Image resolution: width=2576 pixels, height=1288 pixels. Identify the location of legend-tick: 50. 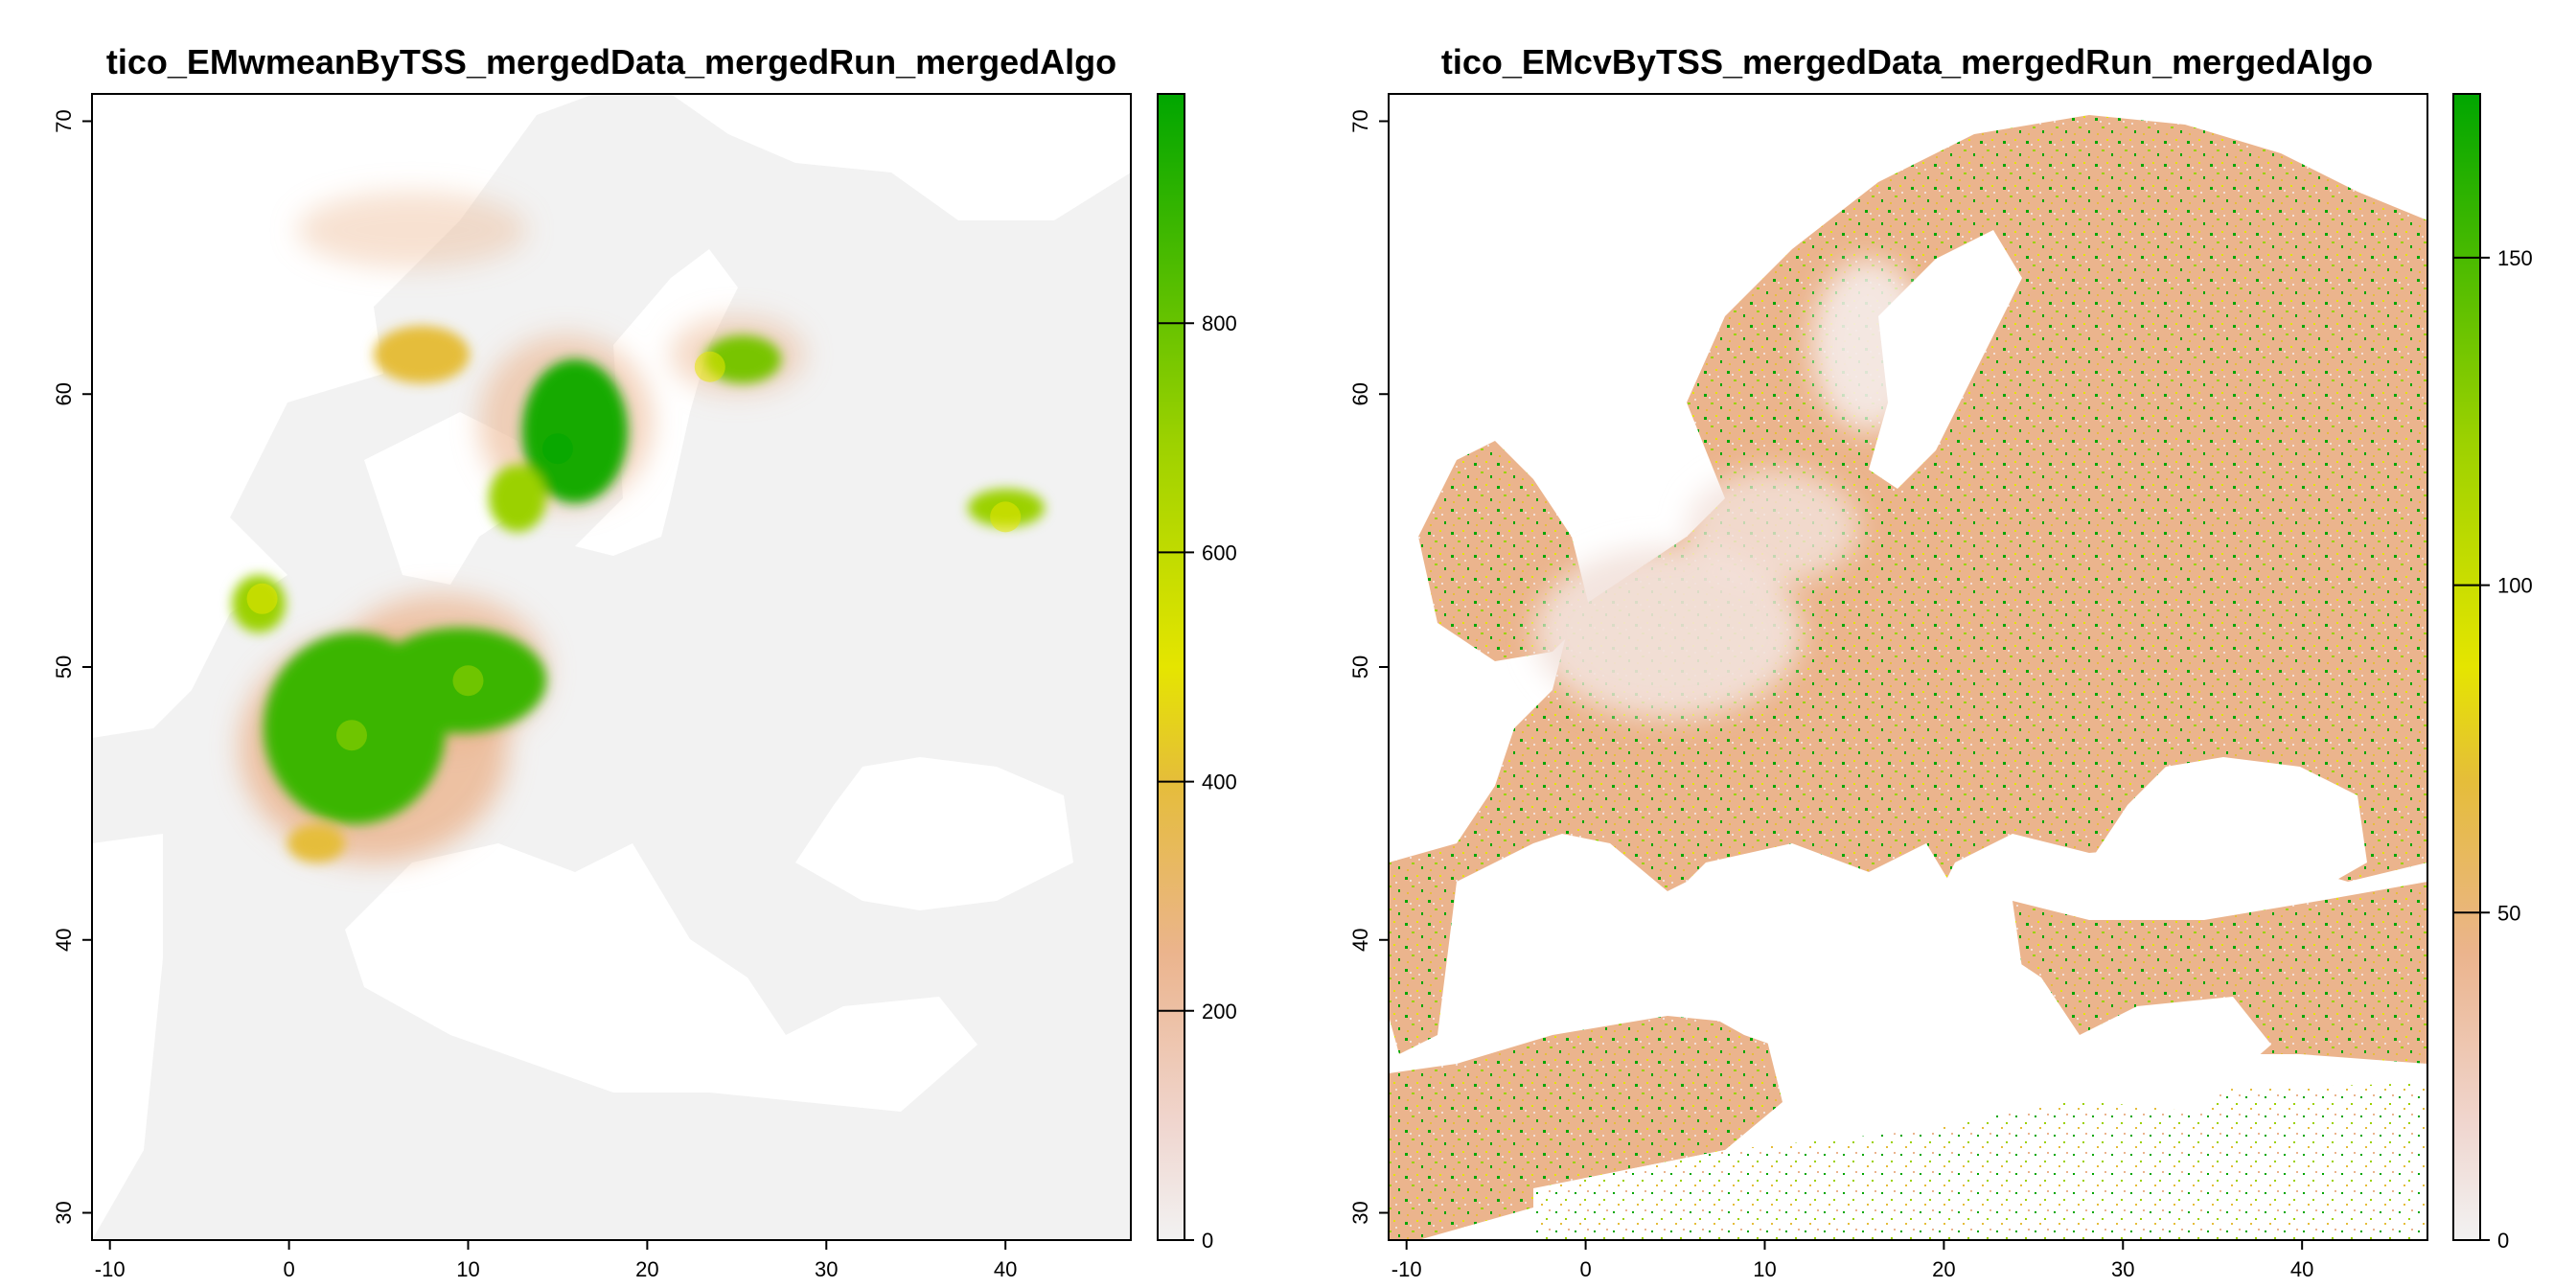
(2486, 913).